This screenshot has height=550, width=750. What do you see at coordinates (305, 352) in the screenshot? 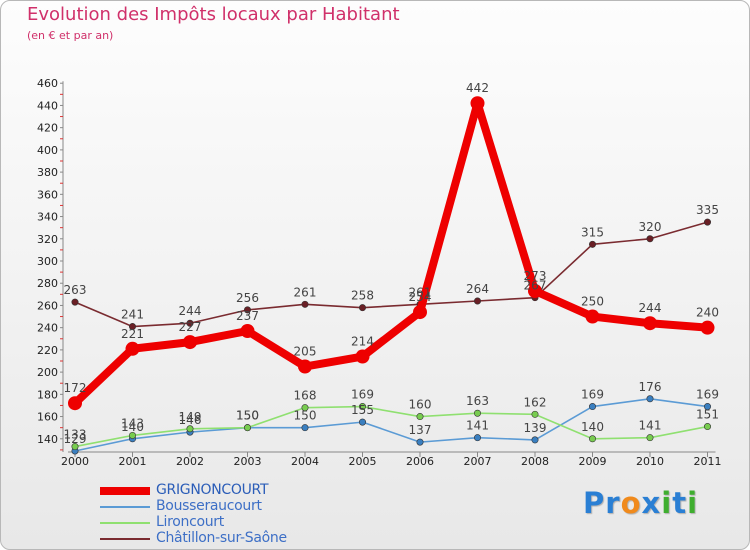
I see `series-grignoncourt-label: 205` at bounding box center [305, 352].